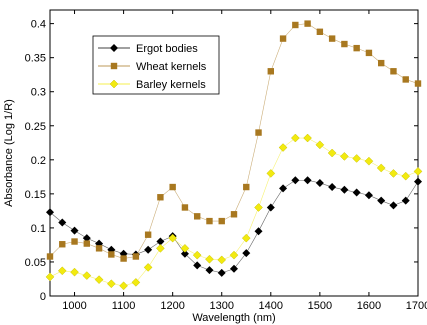 This screenshot has height=325, width=427. I want to click on y-tick-label: 0.2, so click(38, 161).